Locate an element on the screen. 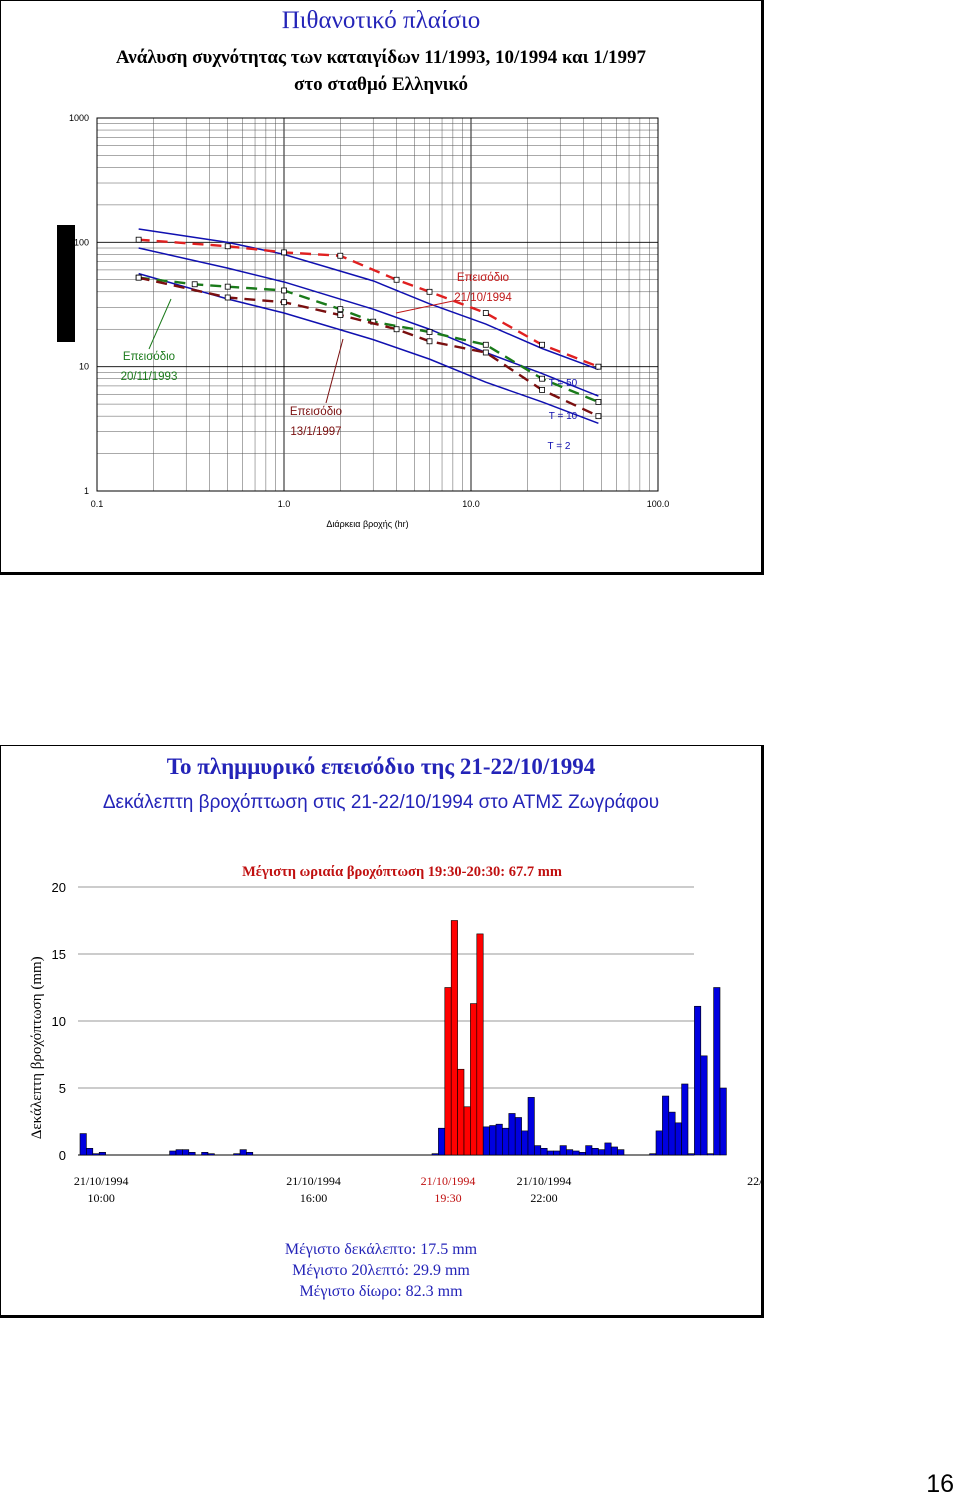 The image size is (960, 1501). x-tick-label: 04:00 is located at coordinates (762, 1198).